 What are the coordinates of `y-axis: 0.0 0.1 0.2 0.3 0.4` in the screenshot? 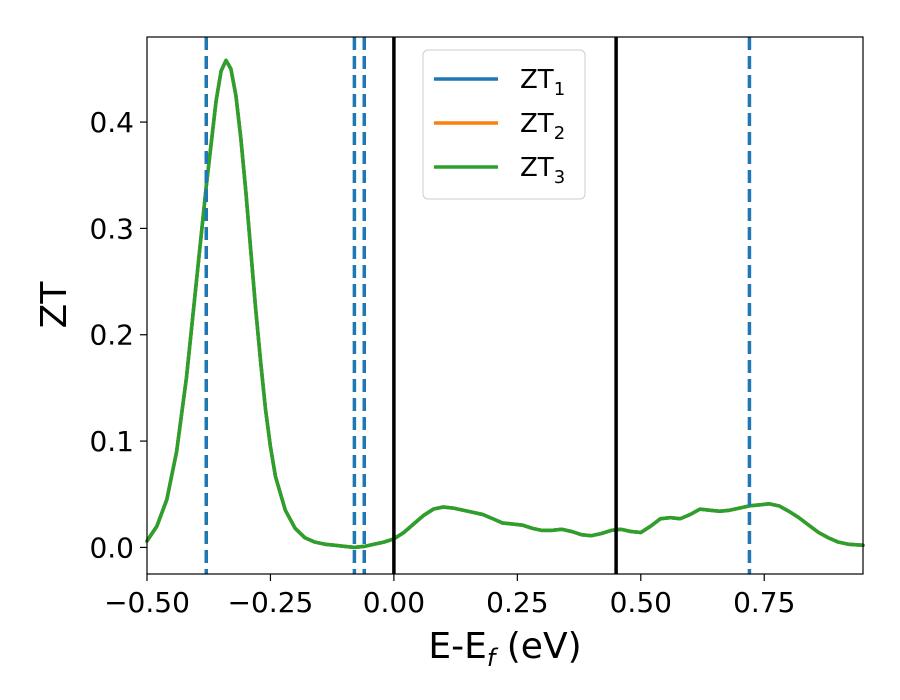 It's located at (118, 335).